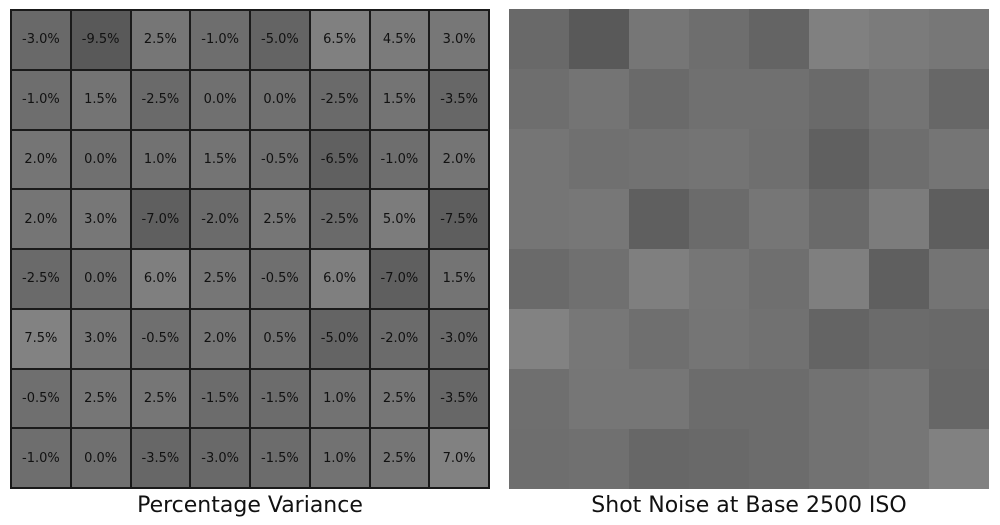 This screenshot has height=525, width=1000. I want to click on shot-noise-caption: Shot Noise at Base 2500 ISO, so click(749, 505).